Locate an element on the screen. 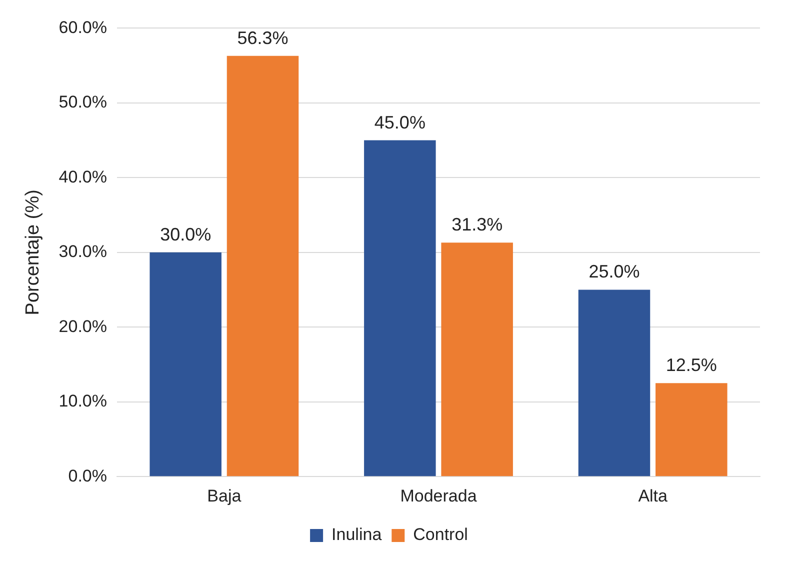  y-tick-label: 20.0% is located at coordinates (83, 326).